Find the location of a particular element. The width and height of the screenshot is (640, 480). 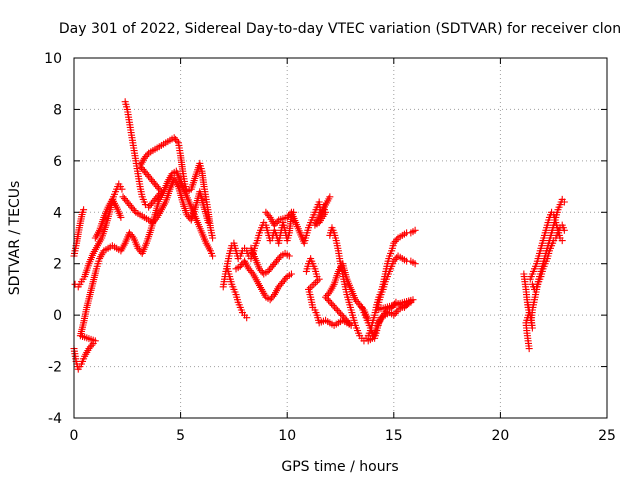

y-tick-label: 4 is located at coordinates (57, 213).